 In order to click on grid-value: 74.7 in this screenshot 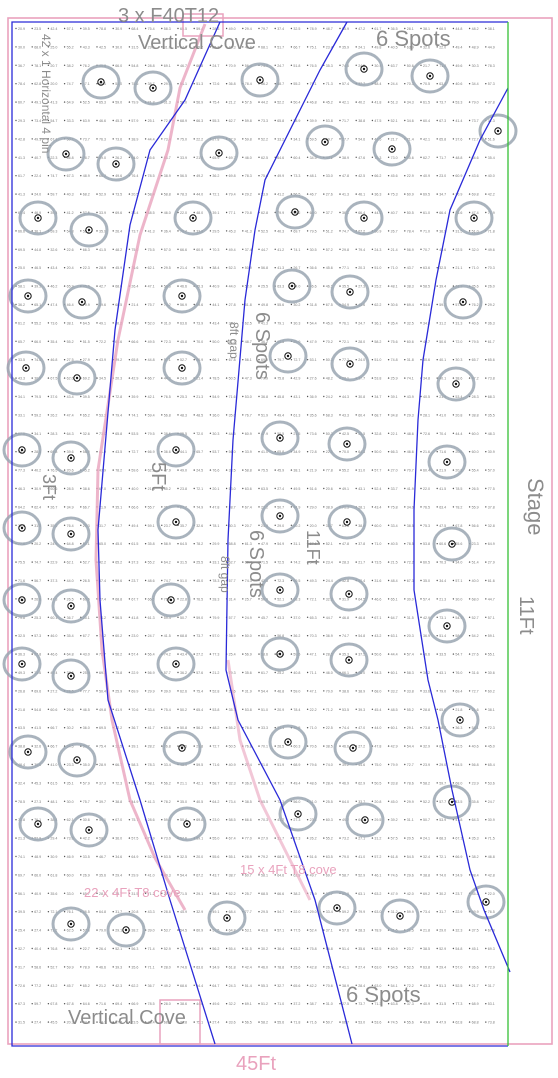, I will do `click(70, 84)`.